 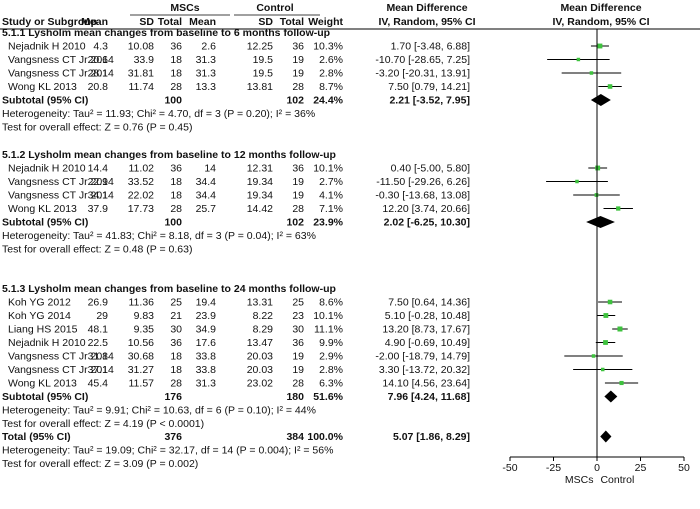 I want to click on study-mean-control: 17.6, so click(x=206, y=343).